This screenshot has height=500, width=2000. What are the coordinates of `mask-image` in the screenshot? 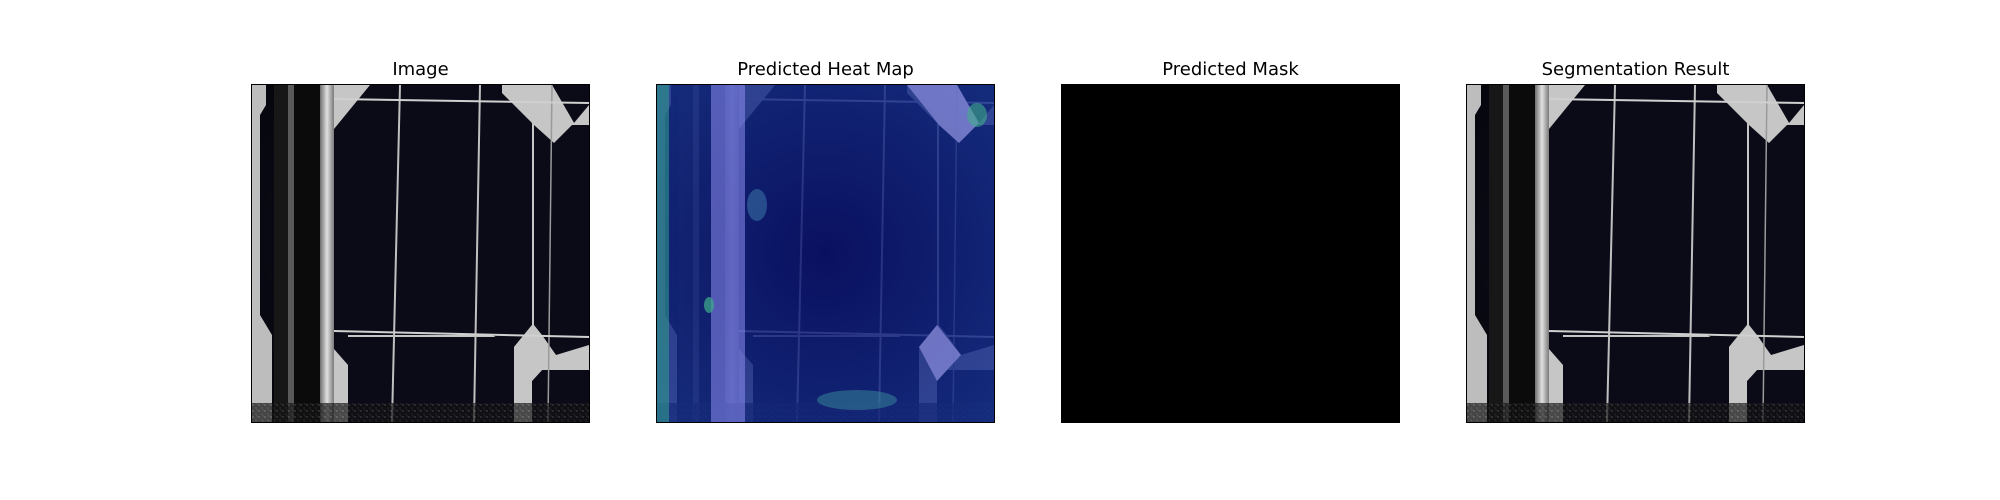 It's located at (1230, 253).